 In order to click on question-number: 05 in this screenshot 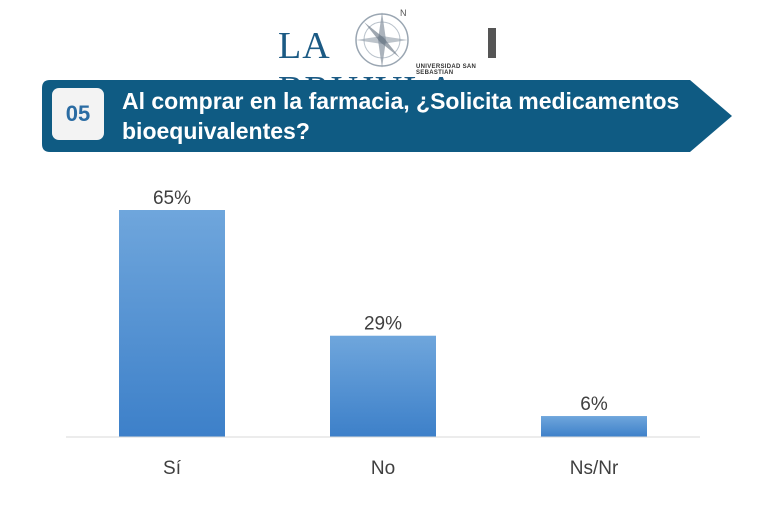, I will do `click(78, 114)`.